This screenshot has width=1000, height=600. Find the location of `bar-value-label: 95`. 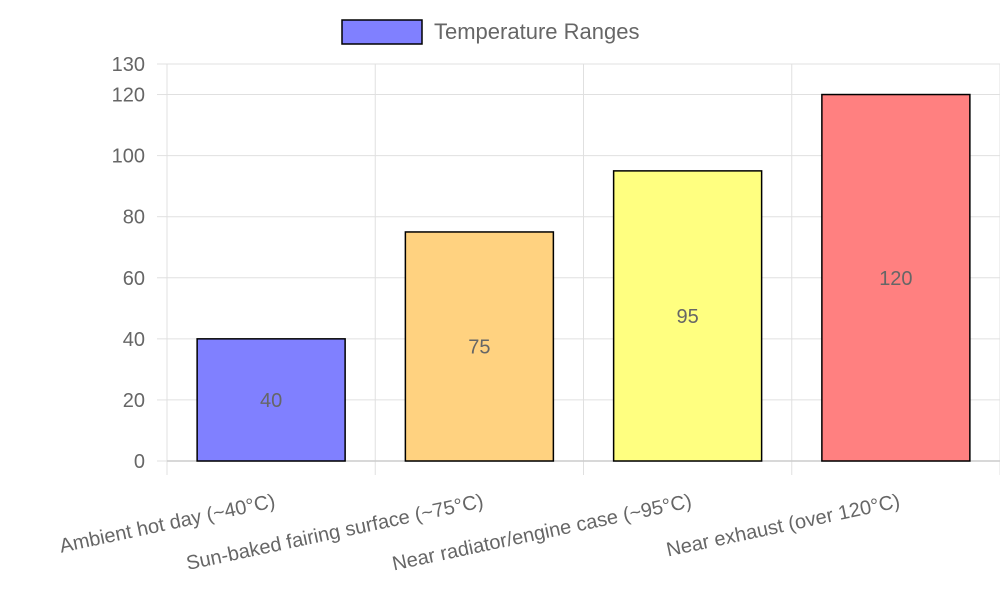

bar-value-label: 95 is located at coordinates (688, 317).